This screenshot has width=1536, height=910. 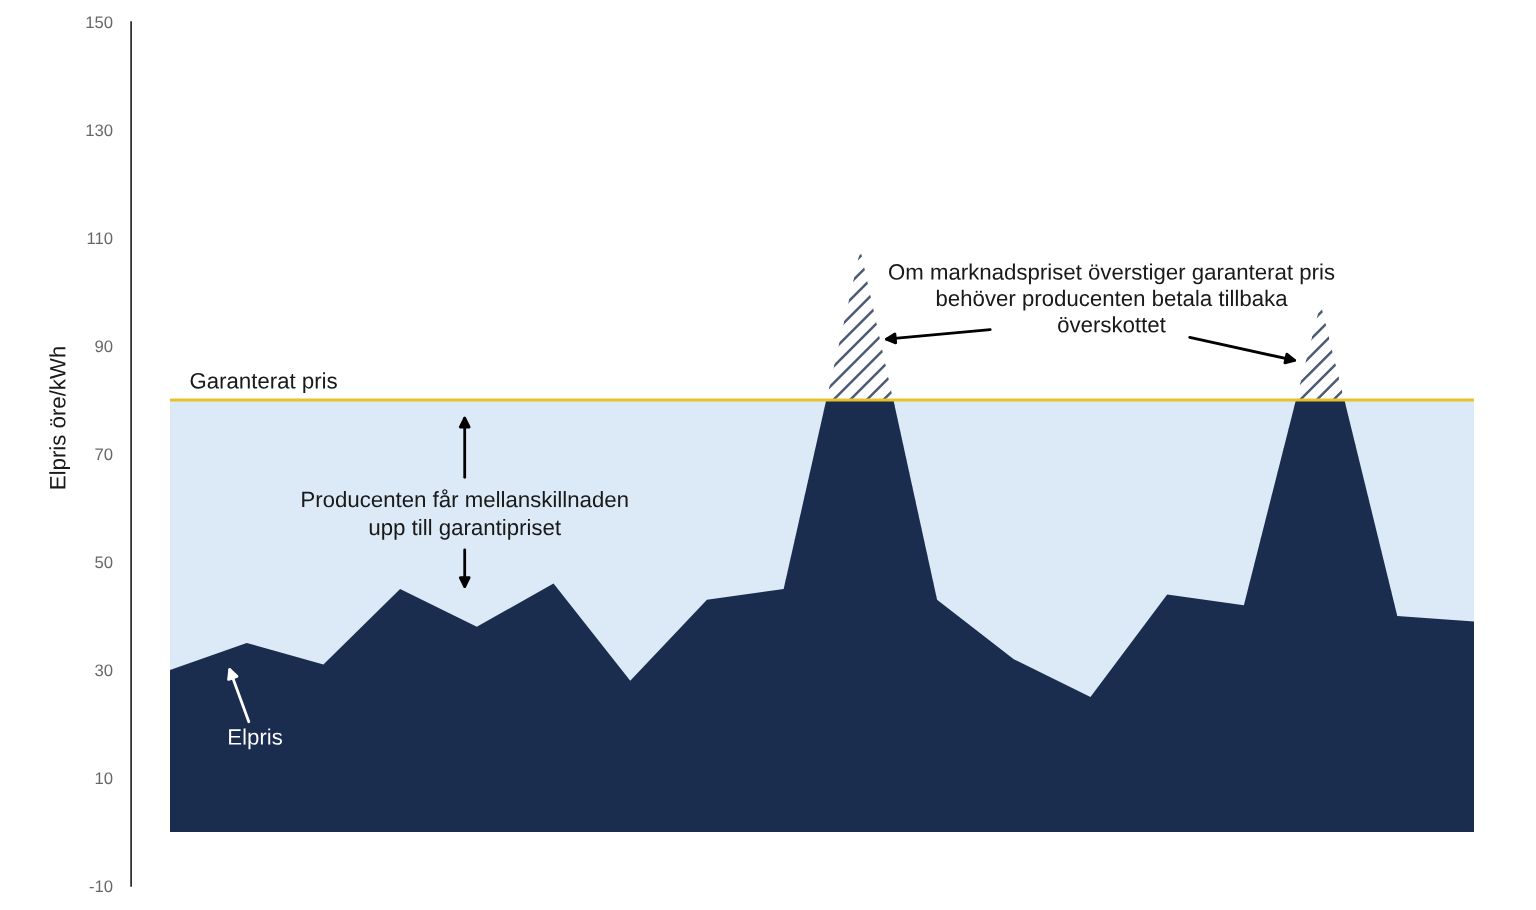 What do you see at coordinates (99, 22) in the screenshot?
I see `y-tick-label: 150` at bounding box center [99, 22].